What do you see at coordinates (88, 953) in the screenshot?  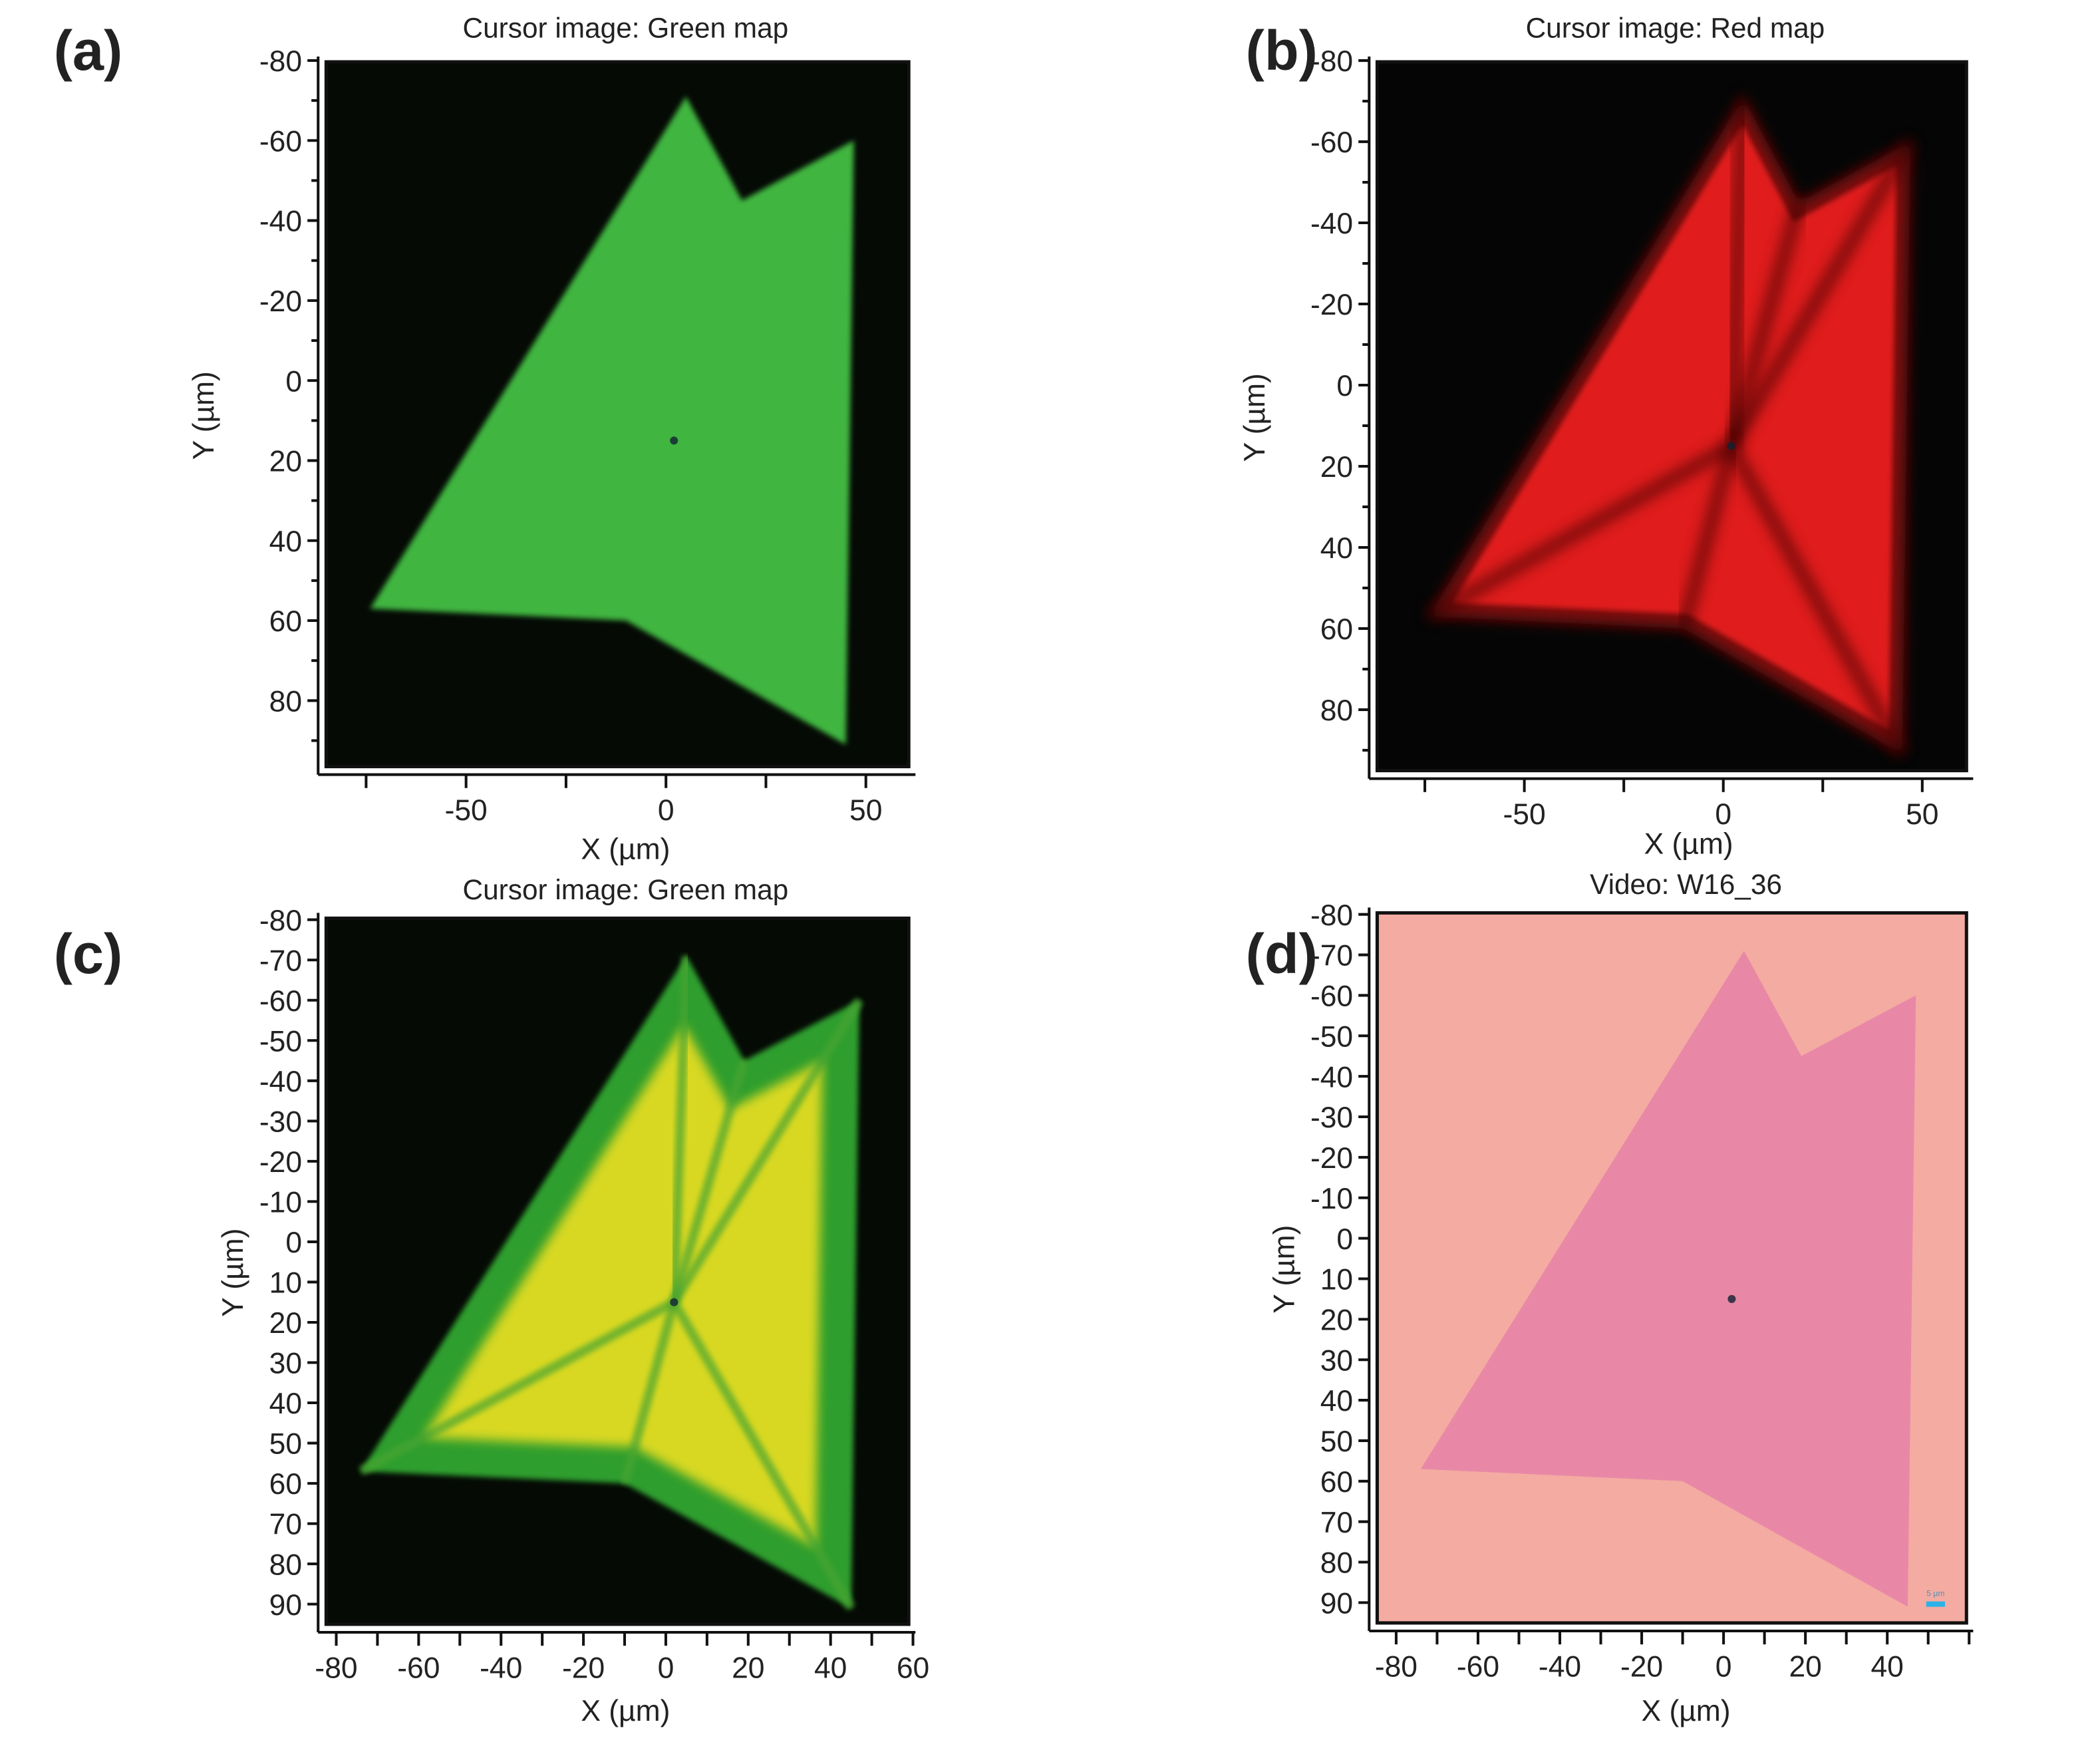 I see `panel-label: (c)` at bounding box center [88, 953].